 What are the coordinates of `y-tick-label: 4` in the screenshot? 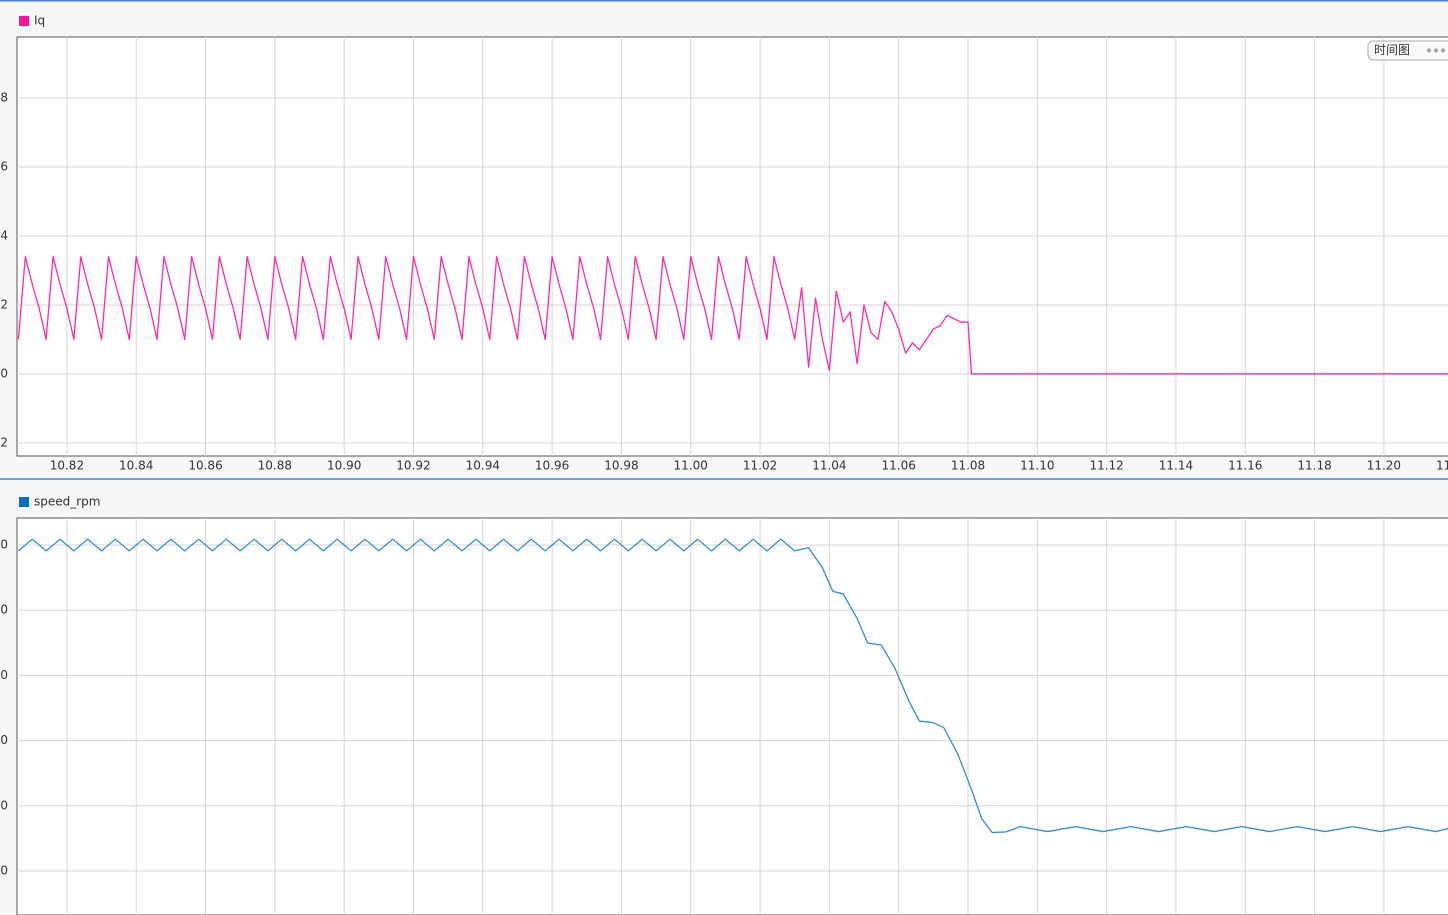 It's located at (4, 235).